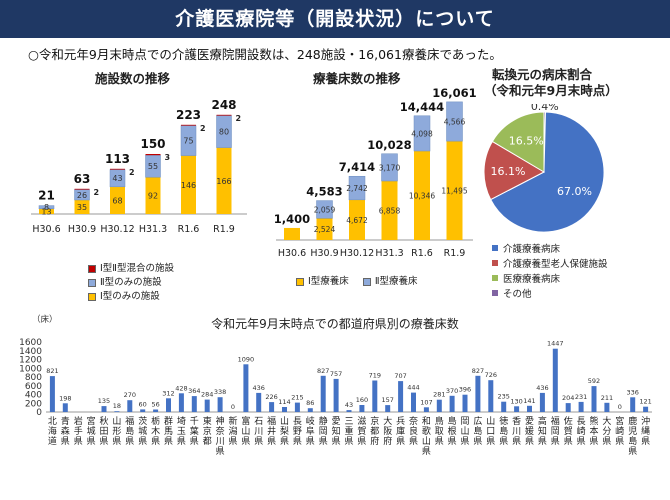  Describe the element at coordinates (400, 376) in the screenshot. I see `prefecture-bar-value: 707` at that location.